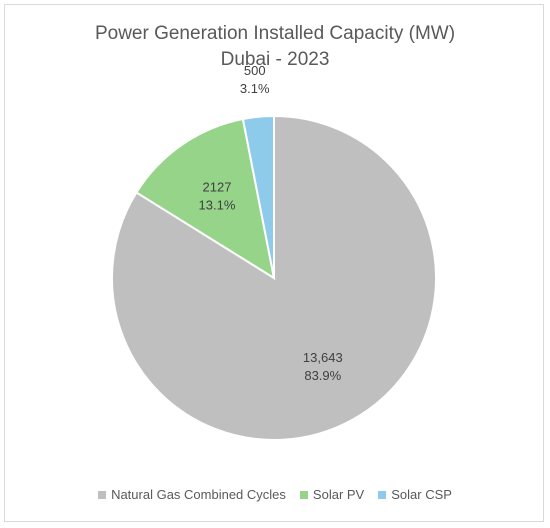 The width and height of the screenshot is (550, 528). I want to click on pie-slice-solar-pv, so click(205, 199).